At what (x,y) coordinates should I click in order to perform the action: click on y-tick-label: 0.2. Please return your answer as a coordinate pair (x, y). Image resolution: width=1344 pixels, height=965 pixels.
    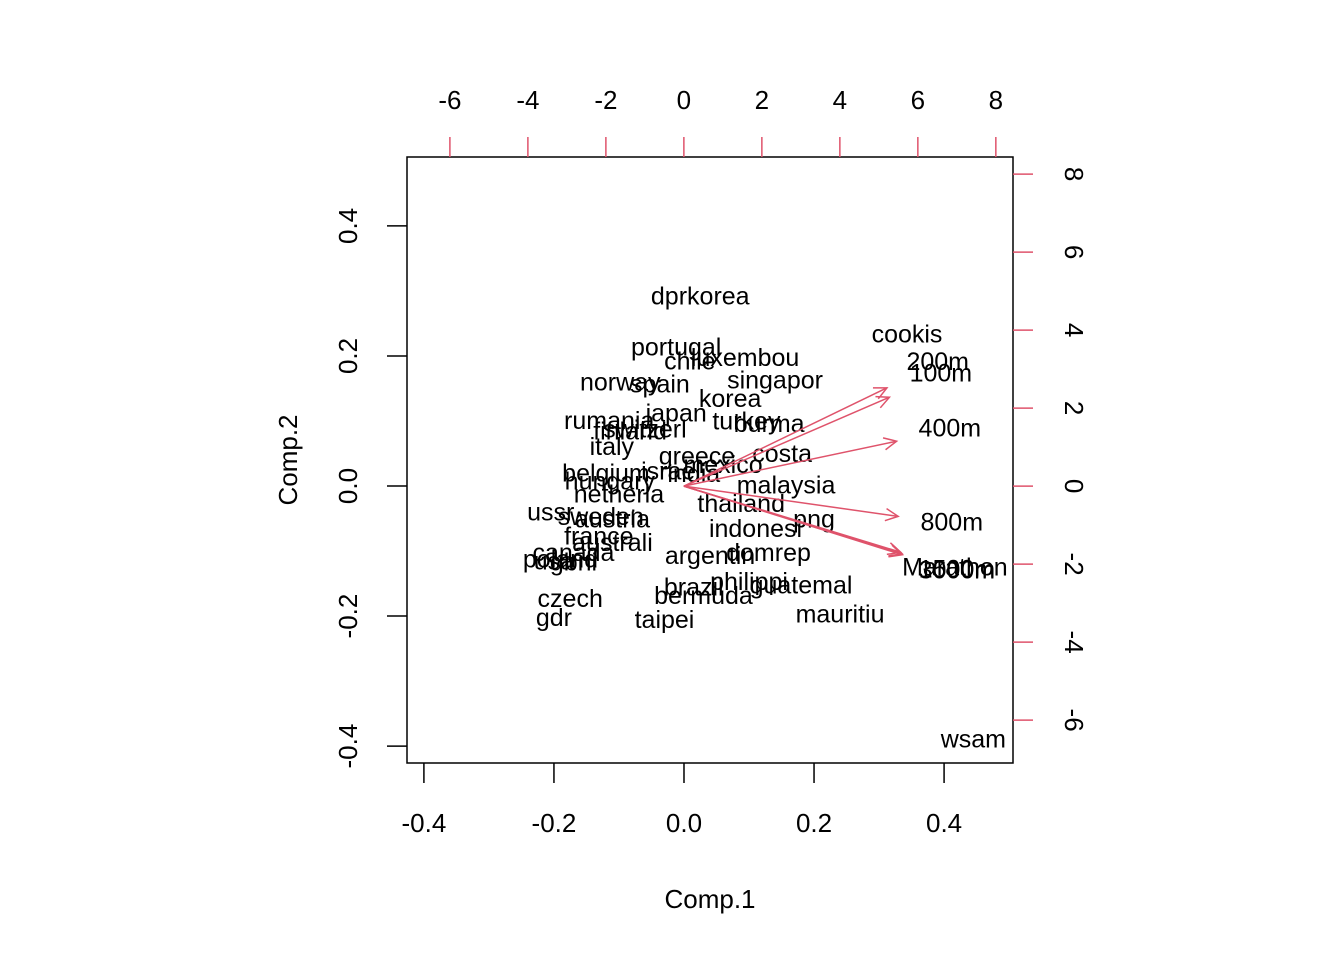
    Looking at the image, I should click on (348, 356).